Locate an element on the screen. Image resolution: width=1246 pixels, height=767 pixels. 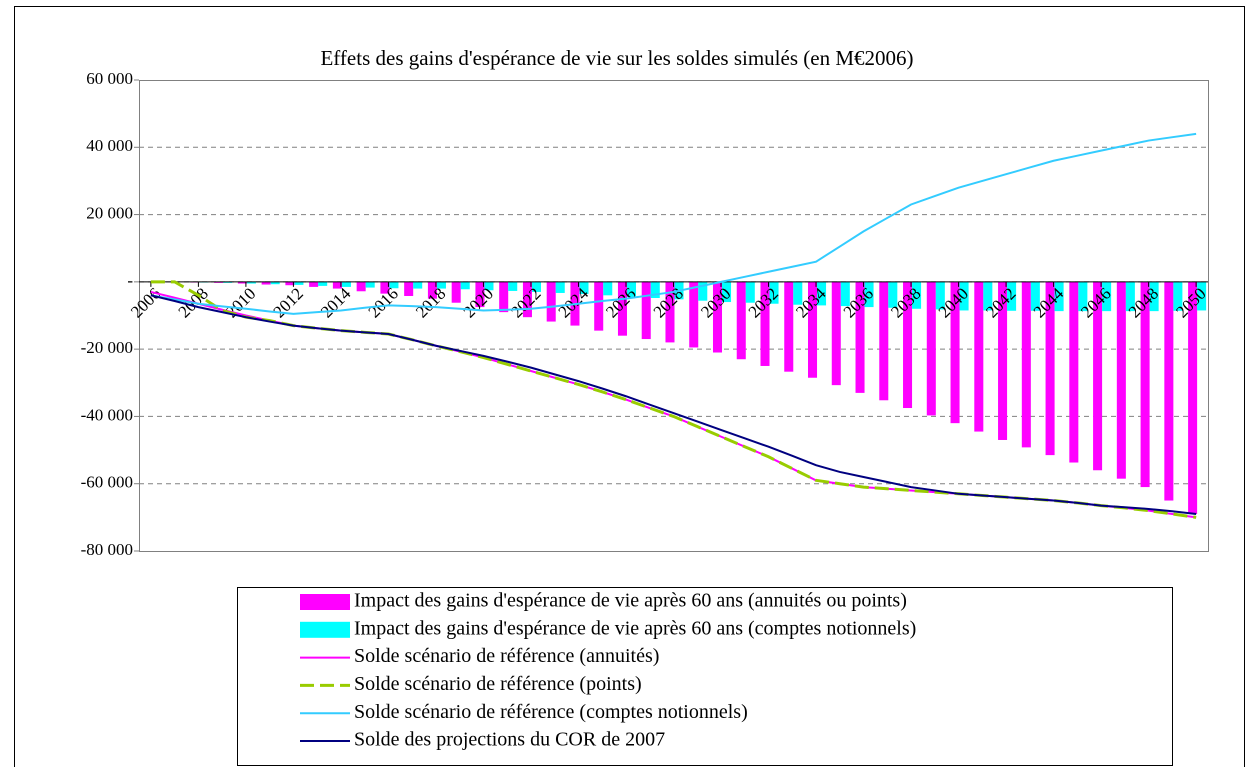
y-tick-label: -80 000 is located at coordinates (107, 549).